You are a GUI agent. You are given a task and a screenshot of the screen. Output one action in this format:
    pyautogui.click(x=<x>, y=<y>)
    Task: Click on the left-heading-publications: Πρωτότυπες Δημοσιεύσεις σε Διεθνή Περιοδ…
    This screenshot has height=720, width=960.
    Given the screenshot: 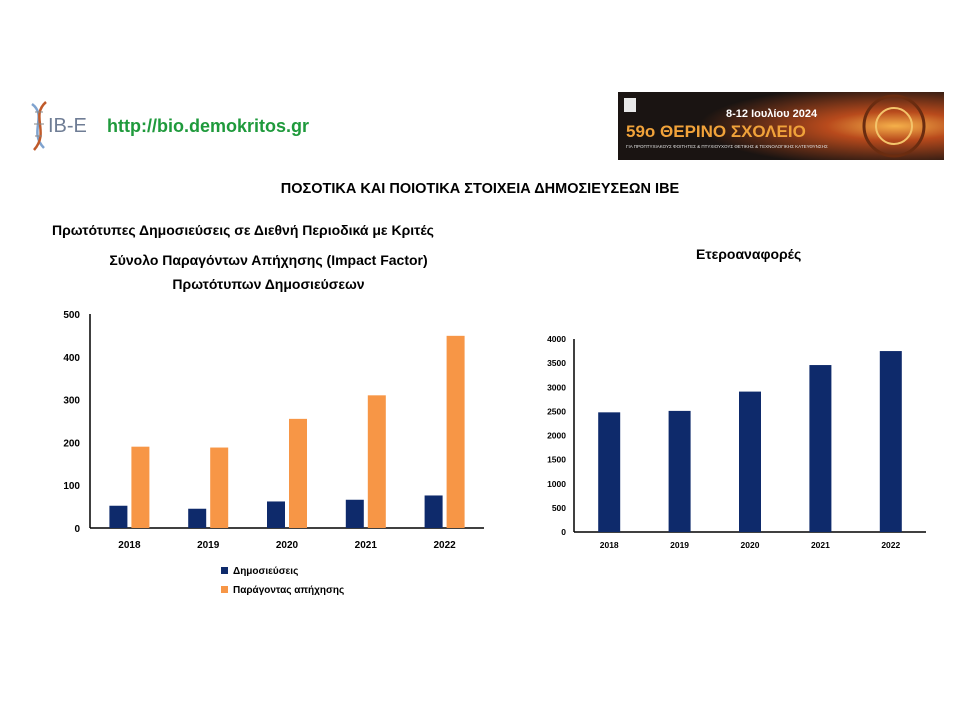 What is the action you would take?
    pyautogui.click(x=243, y=230)
    